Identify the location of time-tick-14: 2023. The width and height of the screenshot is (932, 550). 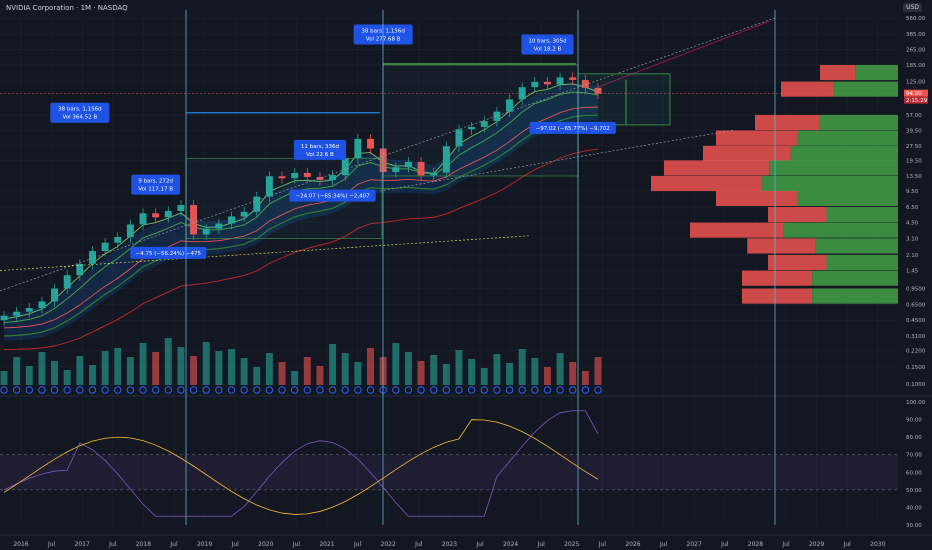
(449, 544).